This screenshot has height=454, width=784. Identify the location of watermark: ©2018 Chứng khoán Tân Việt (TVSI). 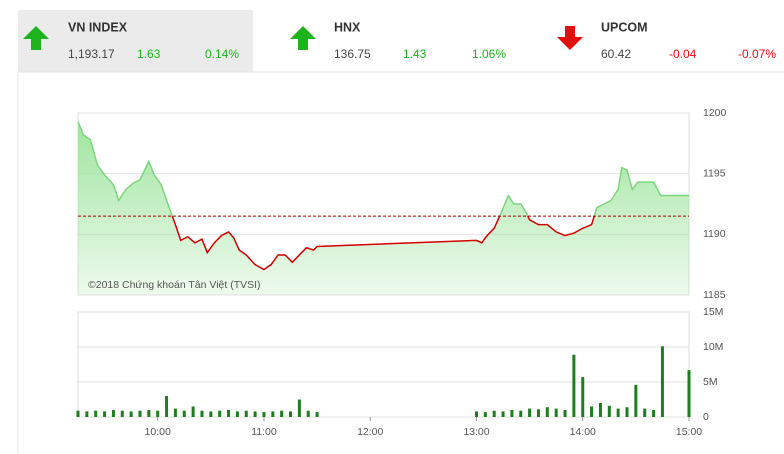
(174, 285).